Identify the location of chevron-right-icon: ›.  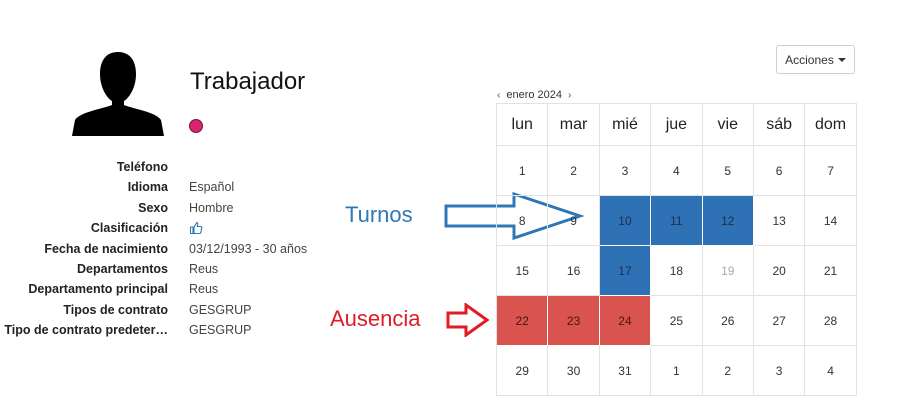
(570, 95).